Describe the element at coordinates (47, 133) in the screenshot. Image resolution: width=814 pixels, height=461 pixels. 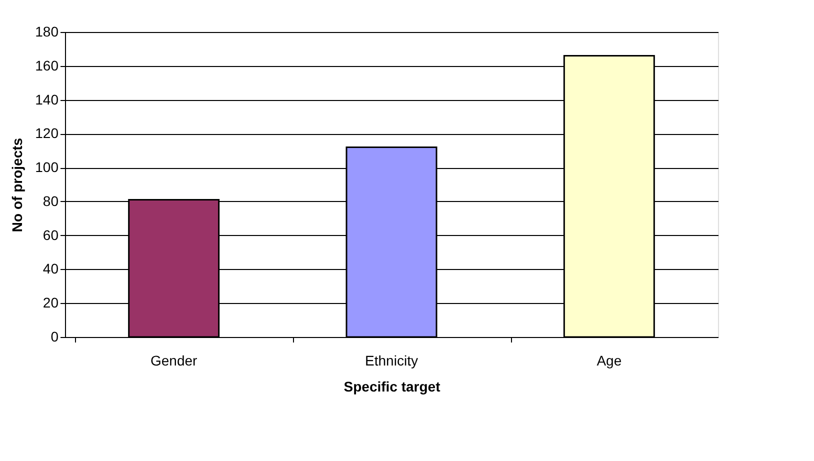
I see `y-tick-label: 120` at that location.